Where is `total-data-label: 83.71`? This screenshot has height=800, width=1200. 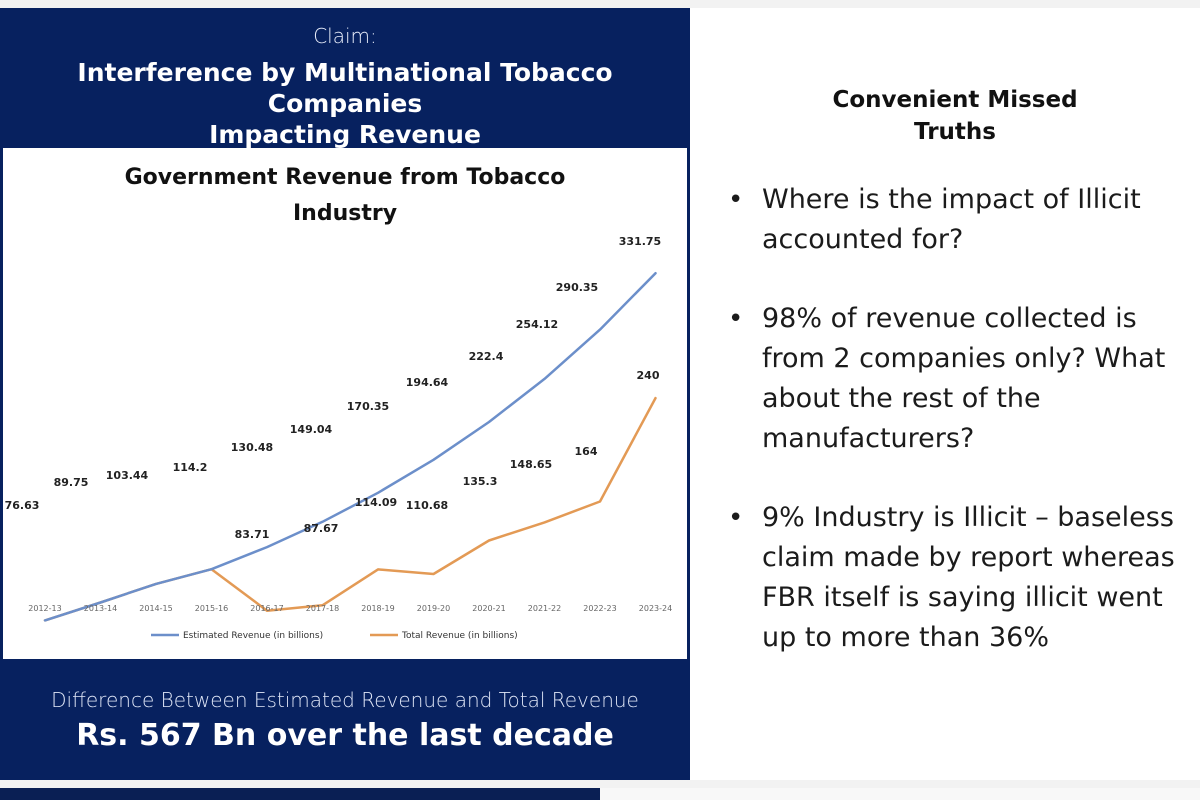 total-data-label: 83.71 is located at coordinates (252, 534).